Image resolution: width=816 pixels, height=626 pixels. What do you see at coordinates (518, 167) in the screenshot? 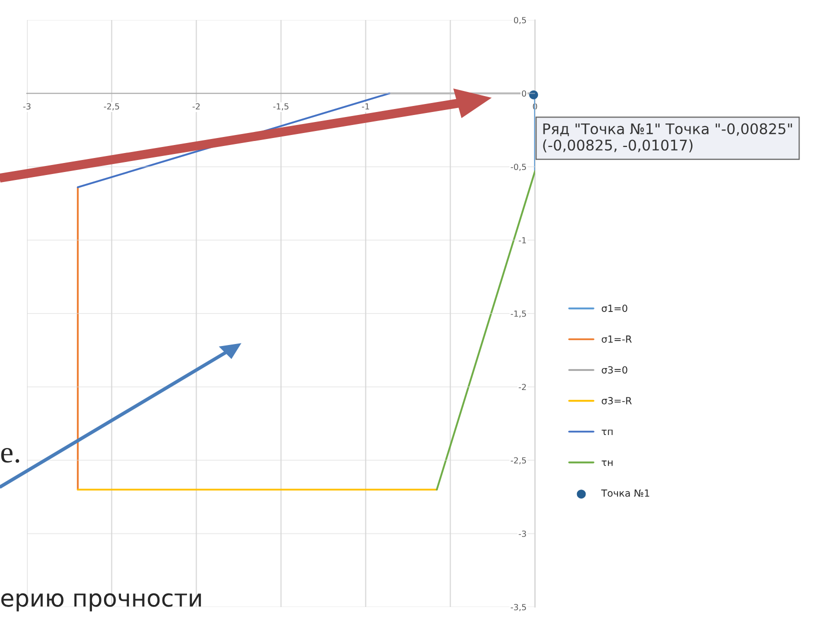
I see `y-tick-label: -0,5` at bounding box center [518, 167].